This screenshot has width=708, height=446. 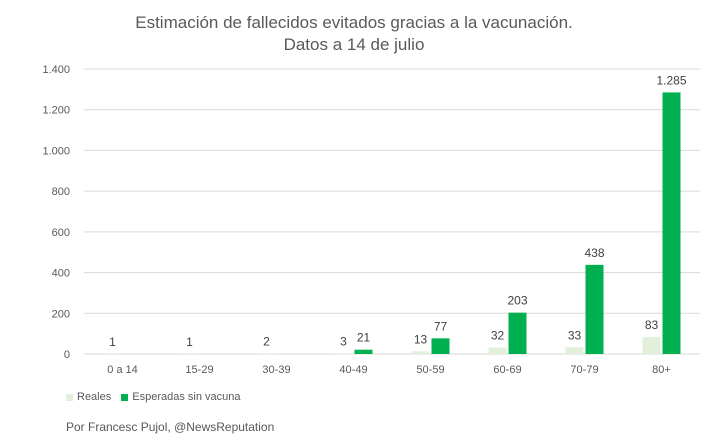 What do you see at coordinates (61, 233) in the screenshot?
I see `y-tick-label: 600` at bounding box center [61, 233].